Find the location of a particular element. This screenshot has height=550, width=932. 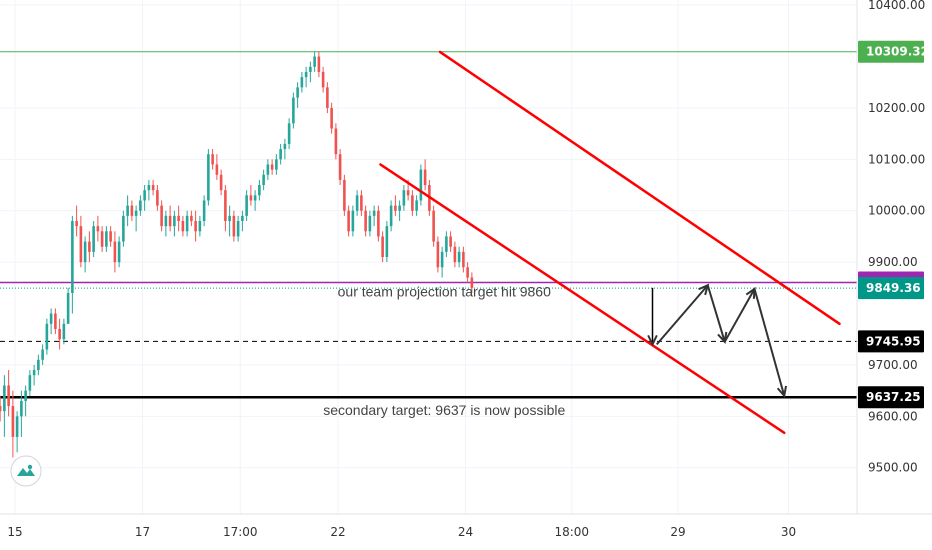

projection-arrows is located at coordinates (717, 340).